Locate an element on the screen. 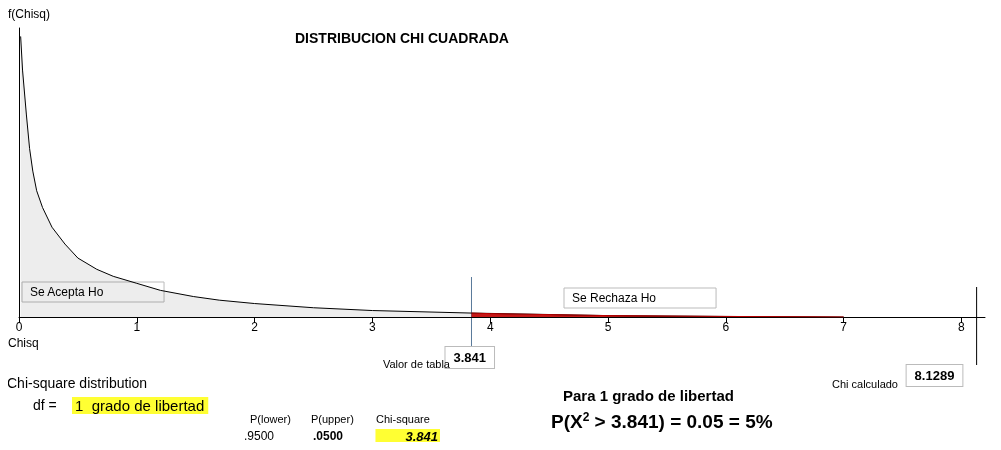 The height and width of the screenshot is (450, 1001). x-tick-label: 3 is located at coordinates (373, 327).